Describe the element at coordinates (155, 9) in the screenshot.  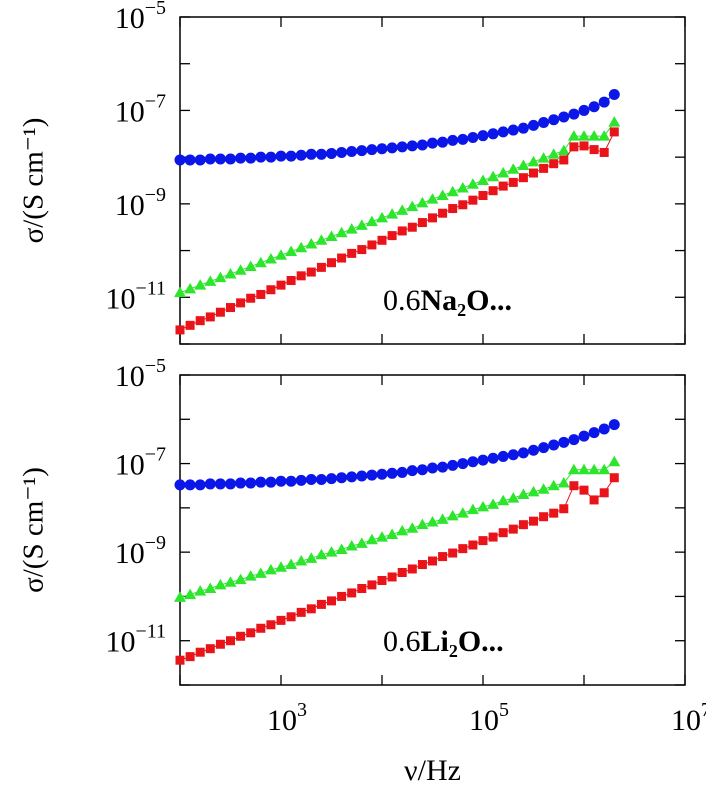
I see `tick-label-exponent: −5` at that location.